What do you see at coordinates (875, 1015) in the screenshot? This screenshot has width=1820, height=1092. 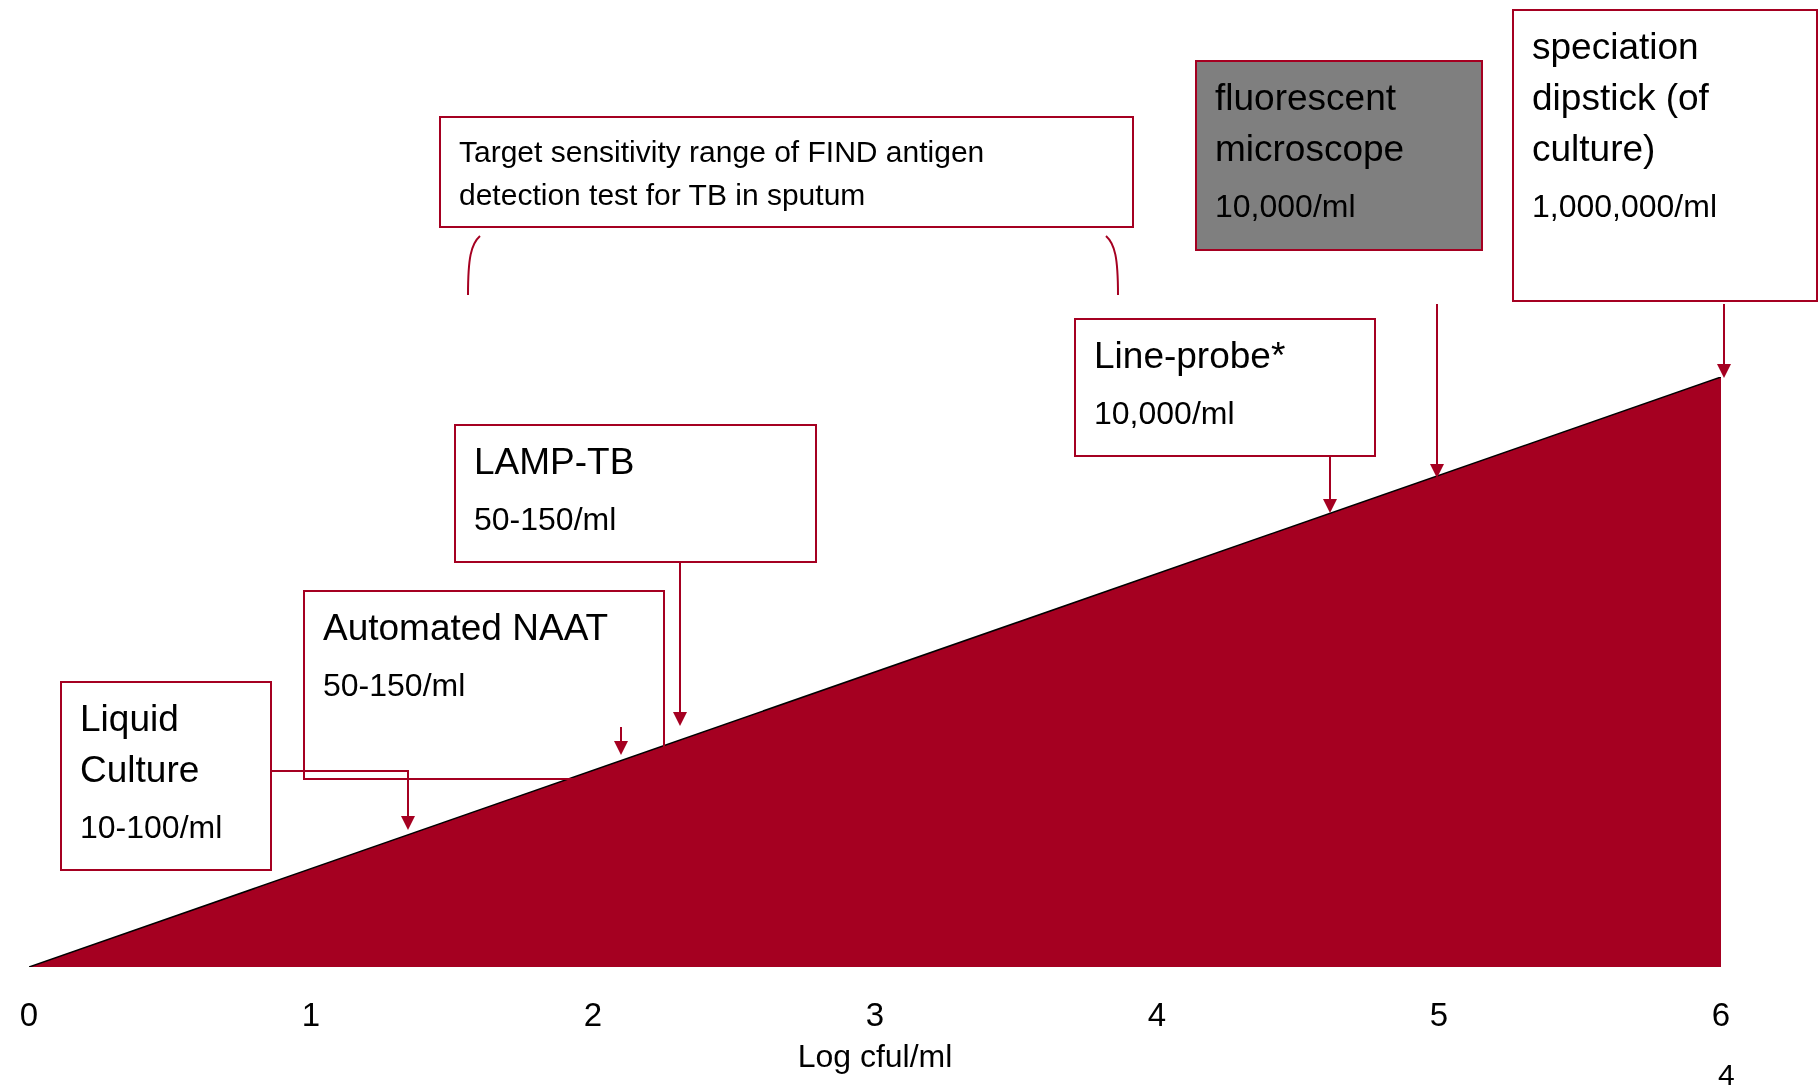 I see `x-tick-label: 3` at bounding box center [875, 1015].